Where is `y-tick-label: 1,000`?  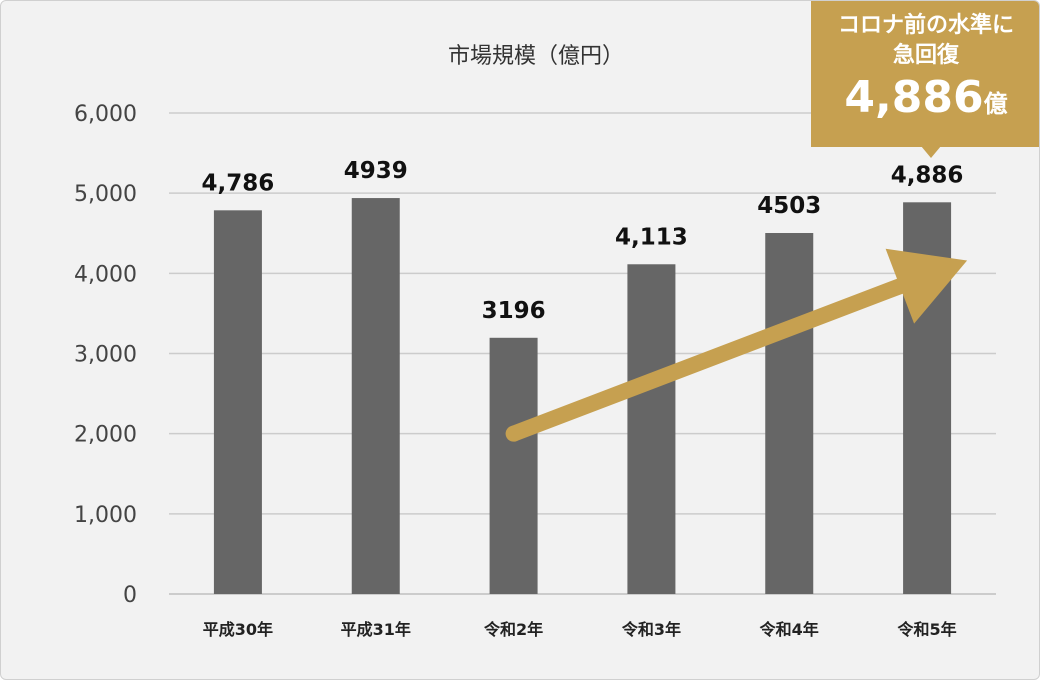 y-tick-label: 1,000 is located at coordinates (105, 515).